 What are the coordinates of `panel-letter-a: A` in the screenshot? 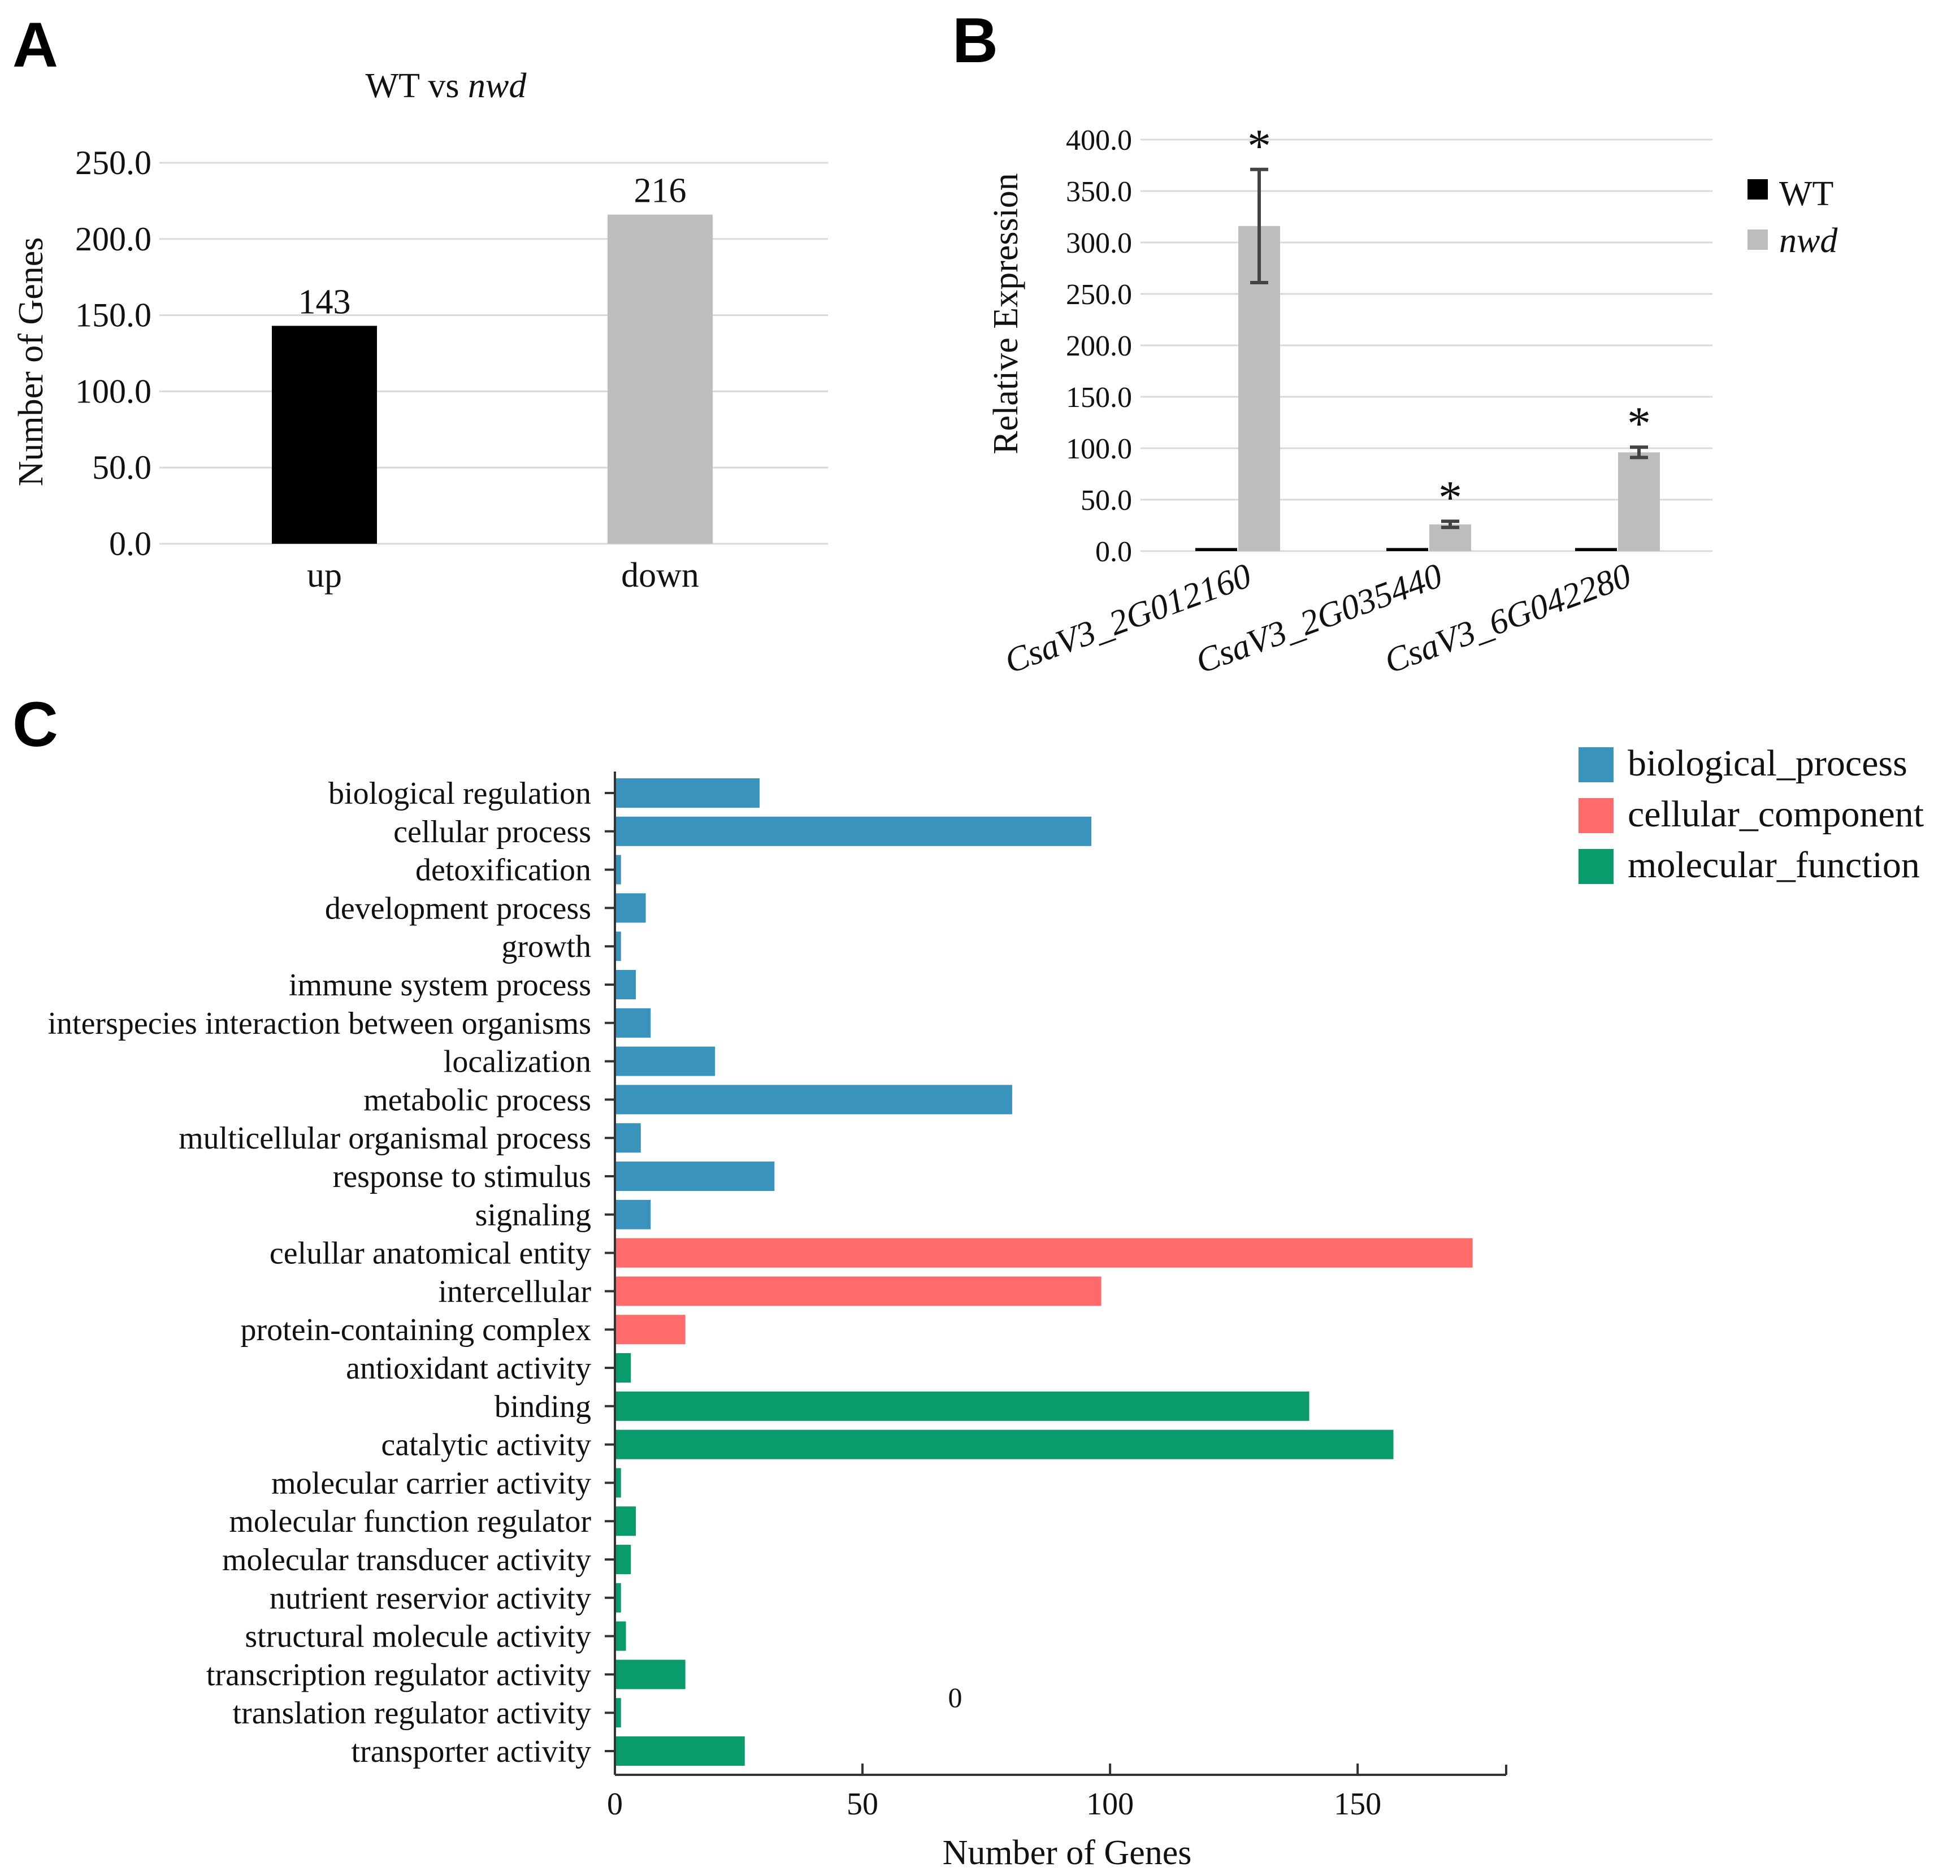 It's located at (35, 45).